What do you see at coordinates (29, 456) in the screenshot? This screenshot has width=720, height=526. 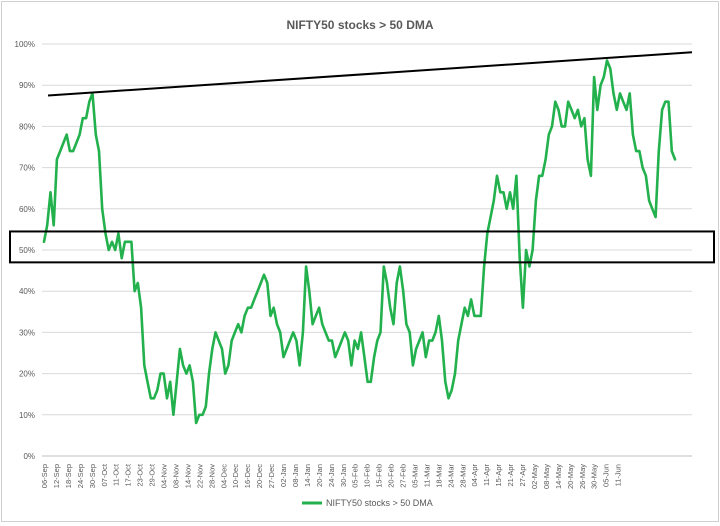 I see `y-tick-label: 0%` at bounding box center [29, 456].